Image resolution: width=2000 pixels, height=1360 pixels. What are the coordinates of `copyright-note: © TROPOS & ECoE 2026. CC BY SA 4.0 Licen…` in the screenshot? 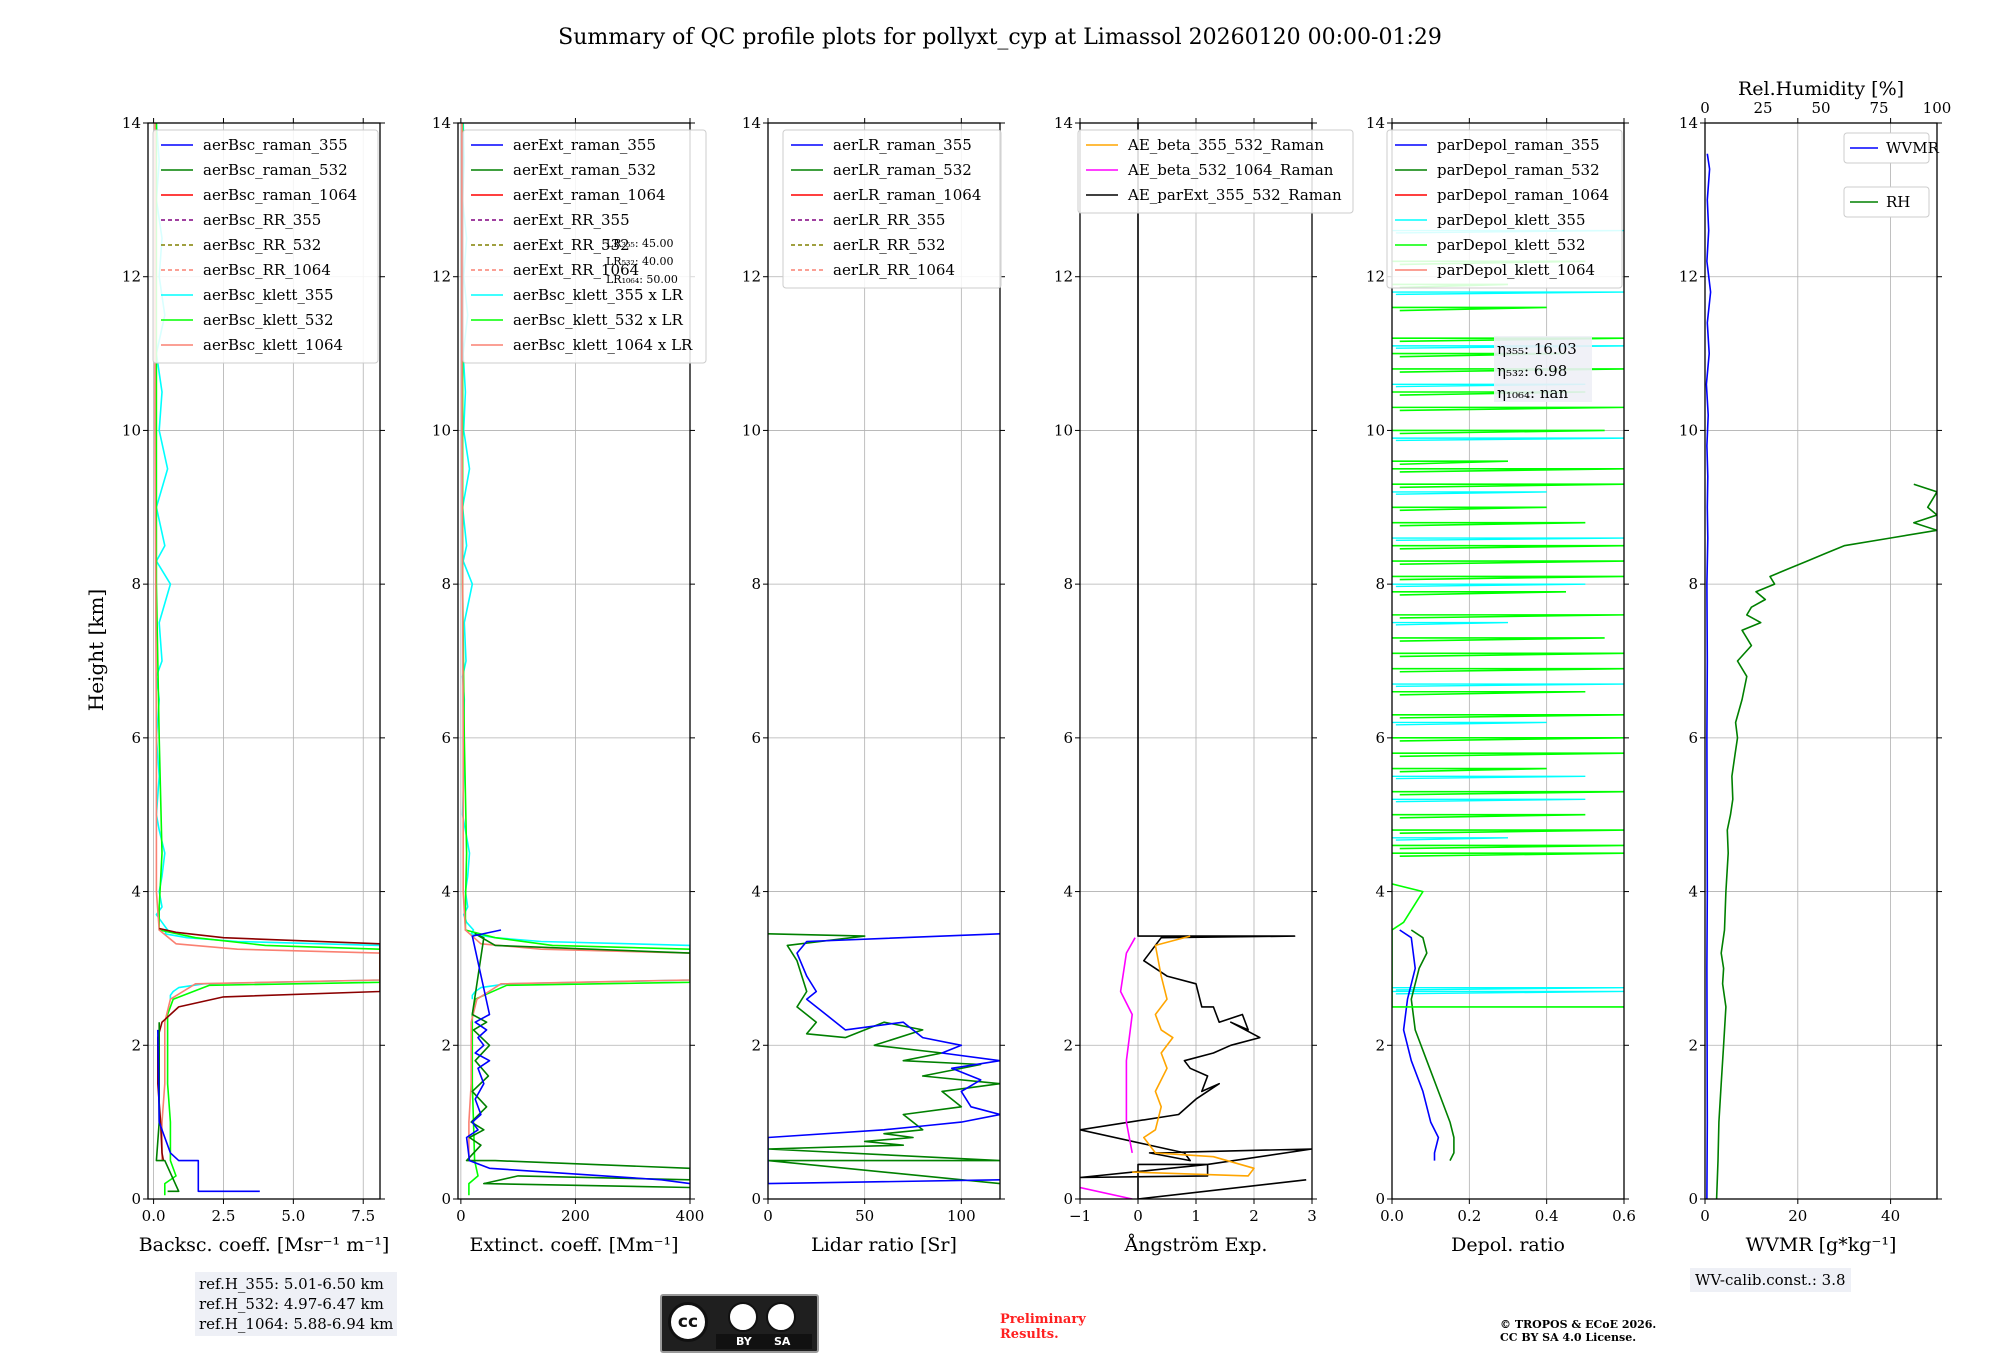 It's located at (1578, 1331).